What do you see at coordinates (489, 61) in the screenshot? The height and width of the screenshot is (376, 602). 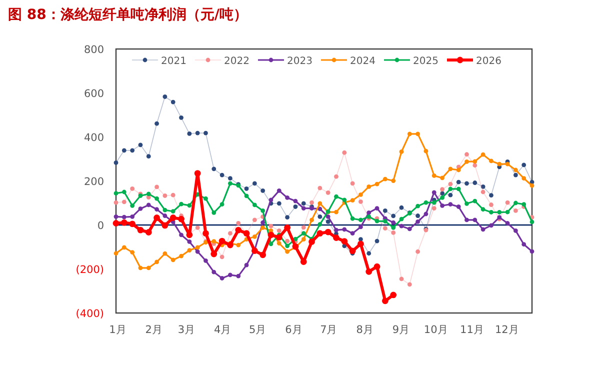 I see `legend-label: 2026` at bounding box center [489, 61].